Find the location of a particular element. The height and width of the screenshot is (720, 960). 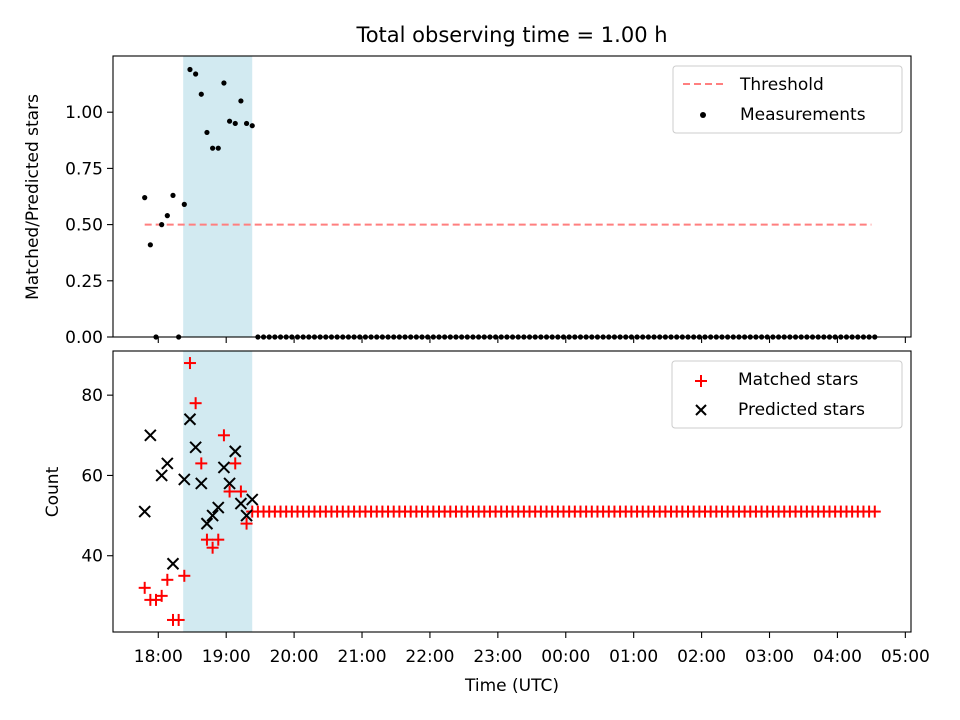

bottom-legend: Matched stars Predicted stars is located at coordinates (787, 394).